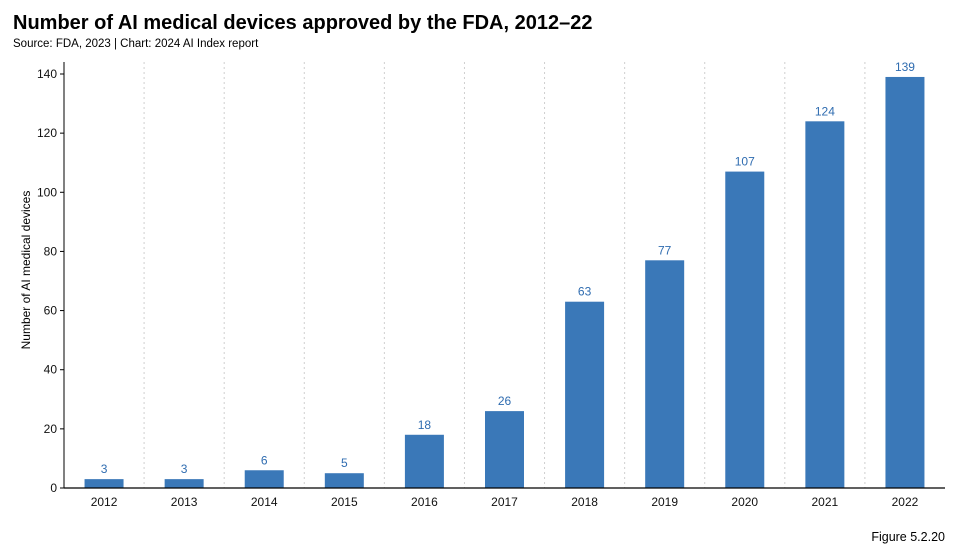 This screenshot has height=559, width=960. Describe the element at coordinates (665, 250) in the screenshot. I see `data-label-2019: 77` at that location.